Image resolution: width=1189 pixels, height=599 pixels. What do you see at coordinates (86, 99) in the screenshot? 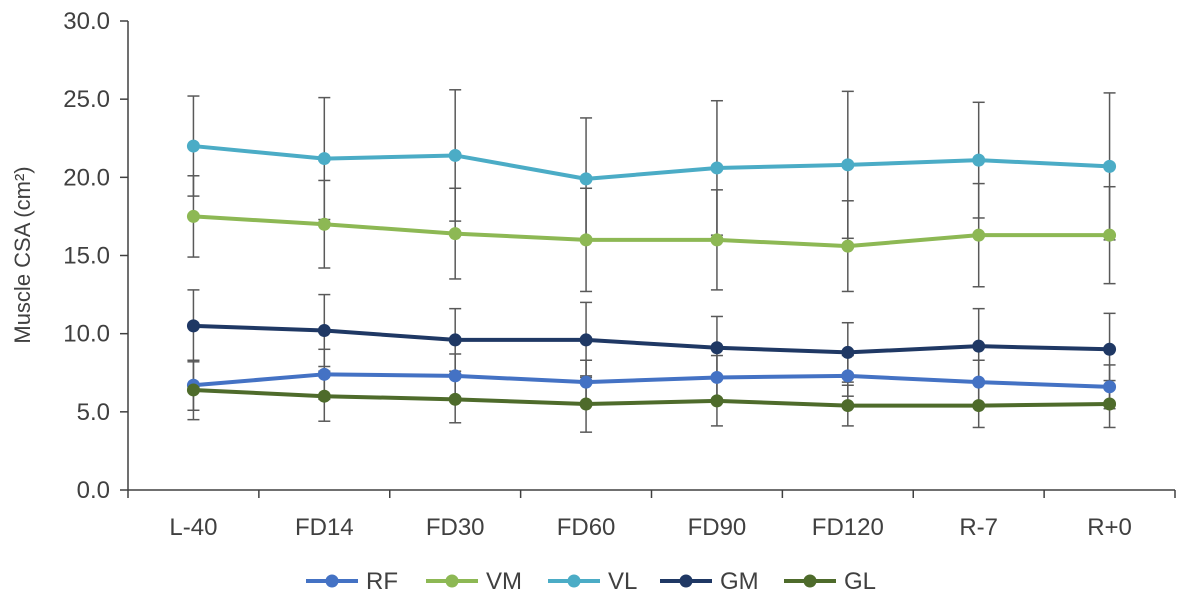
I see `y-tick-label: 25.0` at bounding box center [86, 99].